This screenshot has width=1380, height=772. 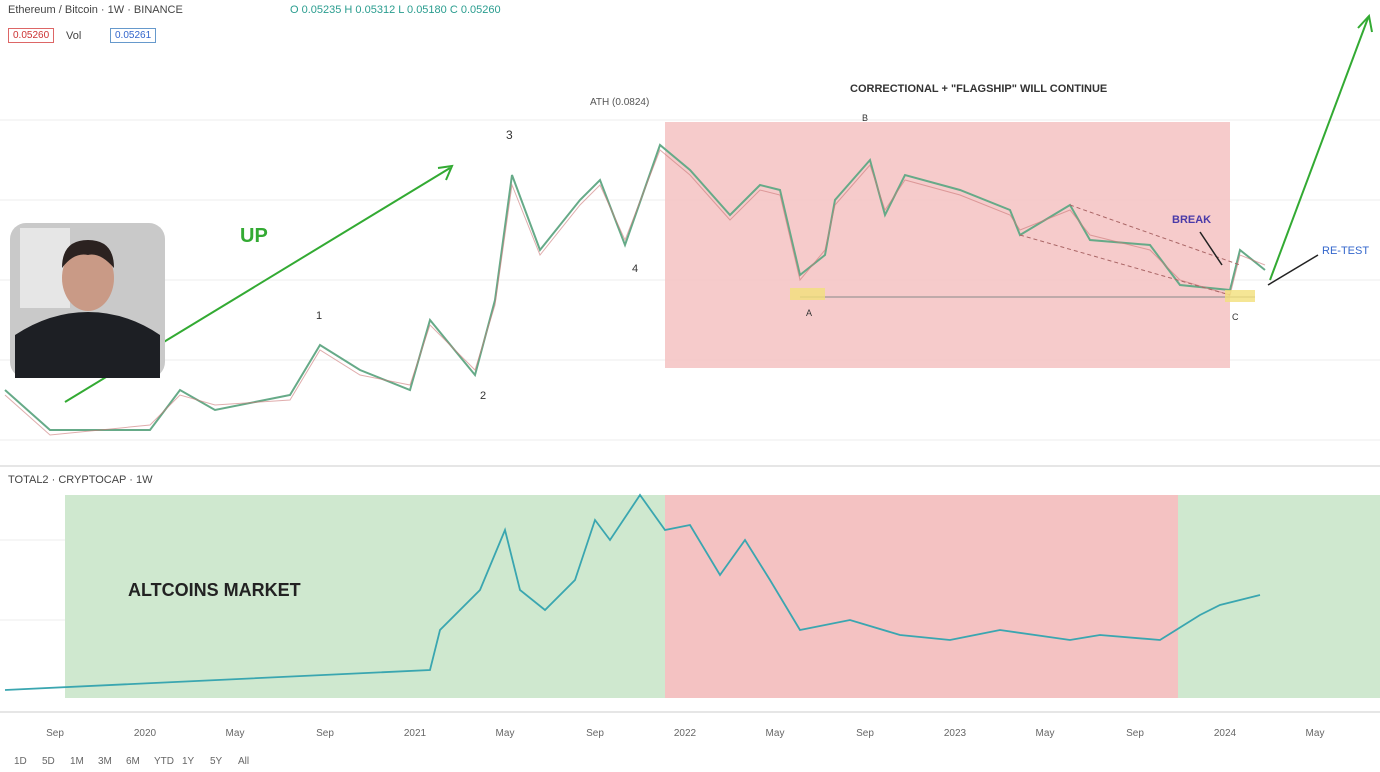 I want to click on range-button: 5Y, so click(x=216, y=761).